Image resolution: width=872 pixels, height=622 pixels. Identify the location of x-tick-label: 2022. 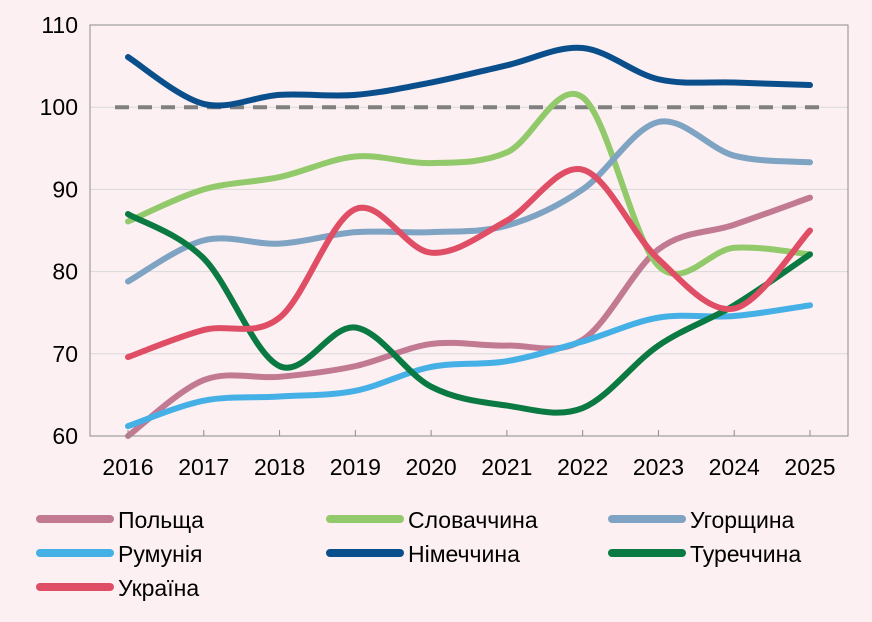
(582, 467).